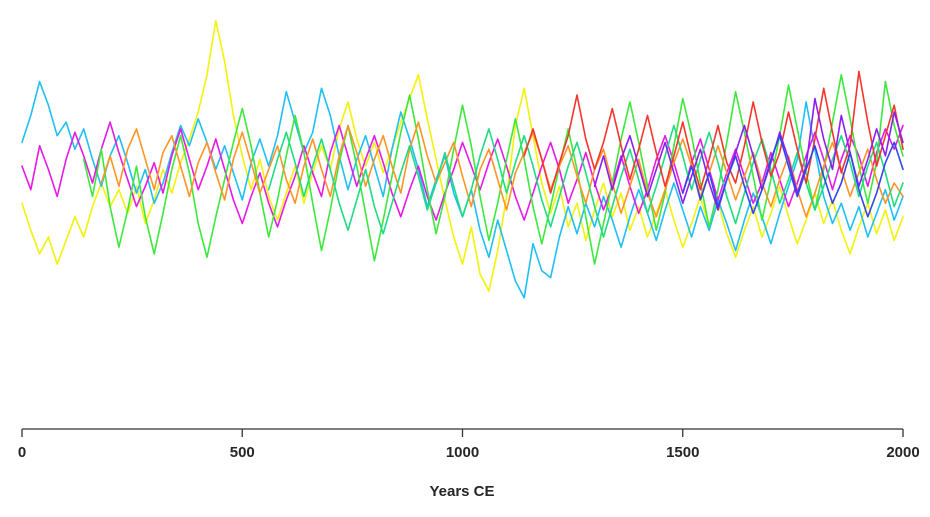  I want to click on x-tick-label: 1500, so click(682, 452).